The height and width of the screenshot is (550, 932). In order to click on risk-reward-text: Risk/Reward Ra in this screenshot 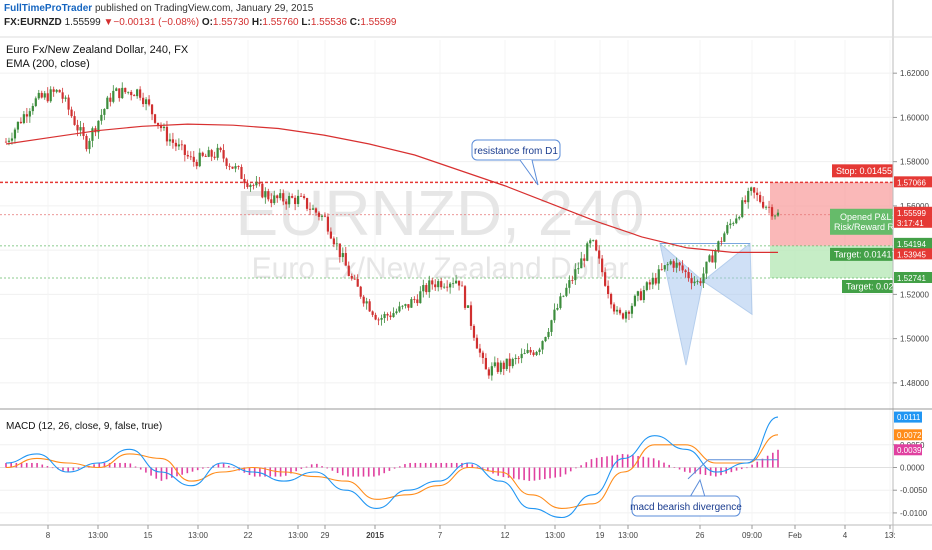, I will do `click(866, 227)`.